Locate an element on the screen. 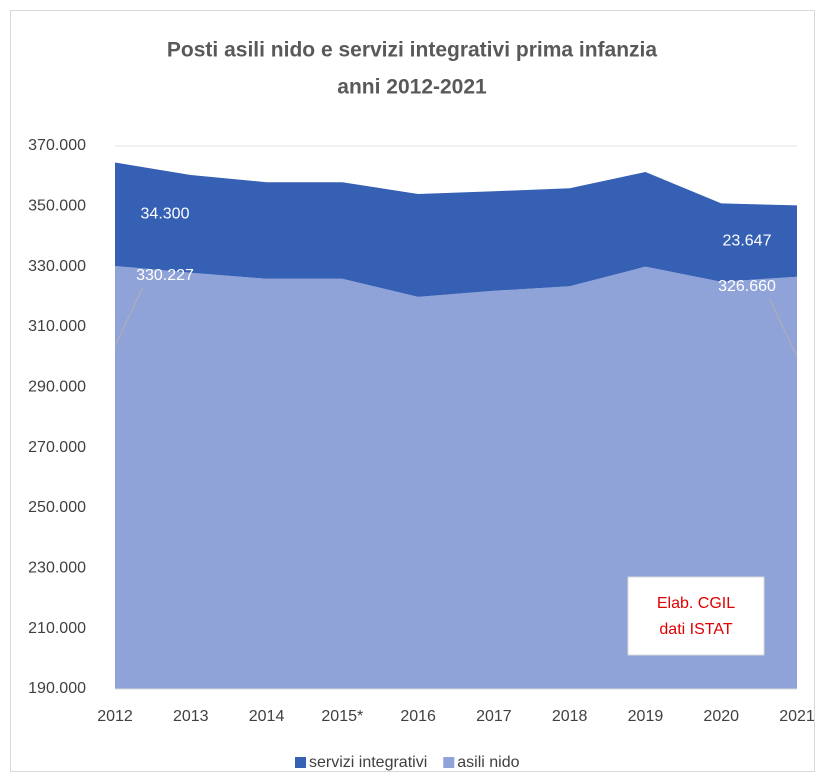 This screenshot has height=780, width=825. data-label: 326.660 is located at coordinates (747, 286).